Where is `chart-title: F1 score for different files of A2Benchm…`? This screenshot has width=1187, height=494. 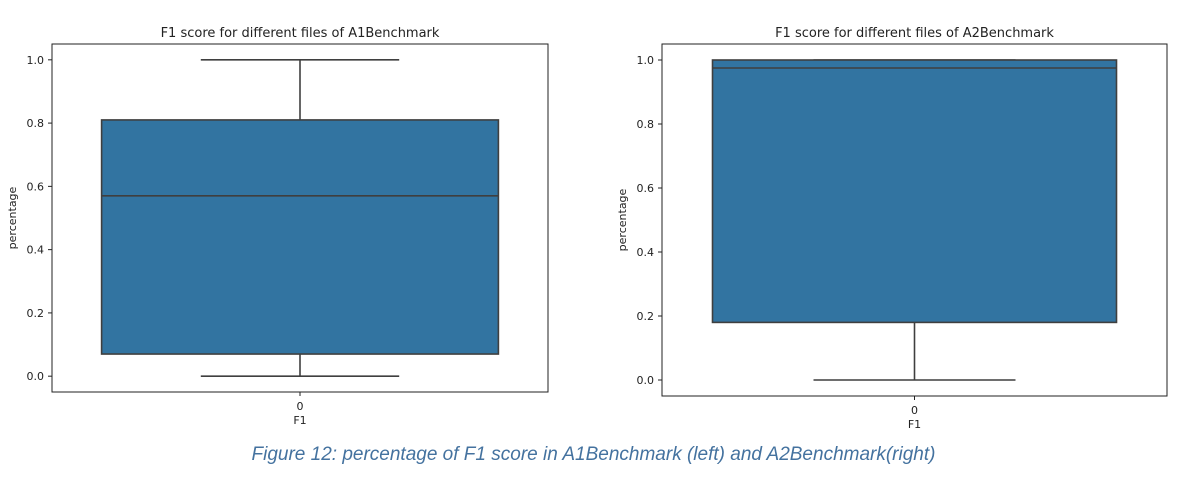 chart-title: F1 score for different files of A2Benchm… is located at coordinates (914, 33).